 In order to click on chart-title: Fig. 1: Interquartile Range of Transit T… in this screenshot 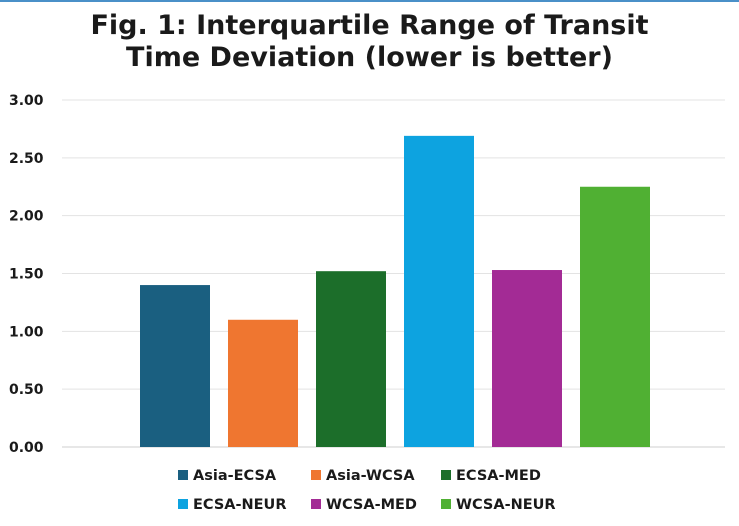, I will do `click(369, 42)`.